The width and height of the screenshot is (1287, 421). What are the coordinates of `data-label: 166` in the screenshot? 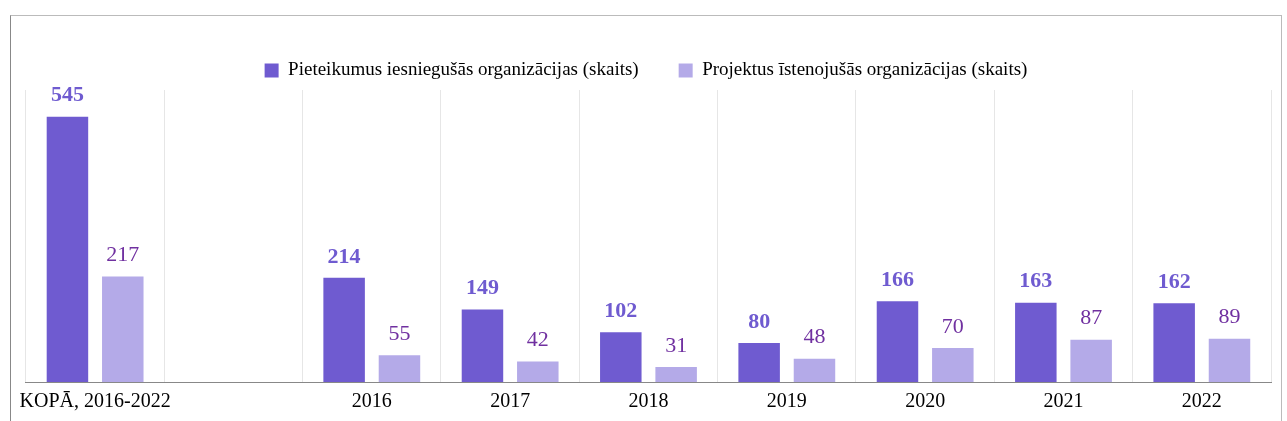 It's located at (897, 278).